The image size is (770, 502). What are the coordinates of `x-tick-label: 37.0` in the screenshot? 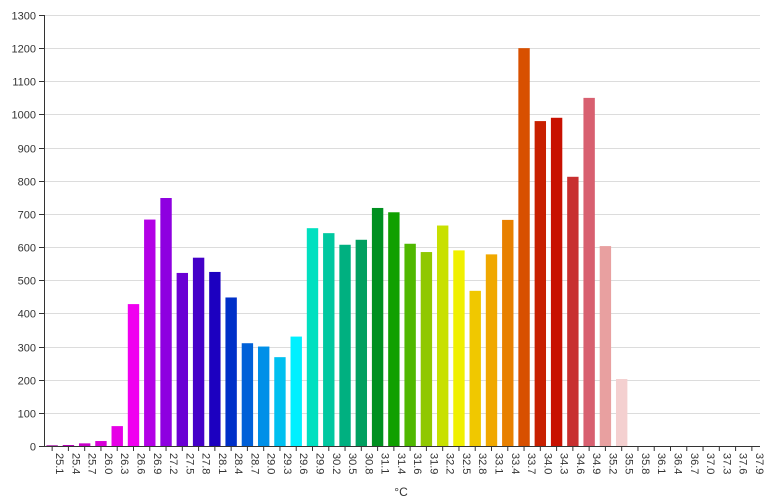 It's located at (710, 463).